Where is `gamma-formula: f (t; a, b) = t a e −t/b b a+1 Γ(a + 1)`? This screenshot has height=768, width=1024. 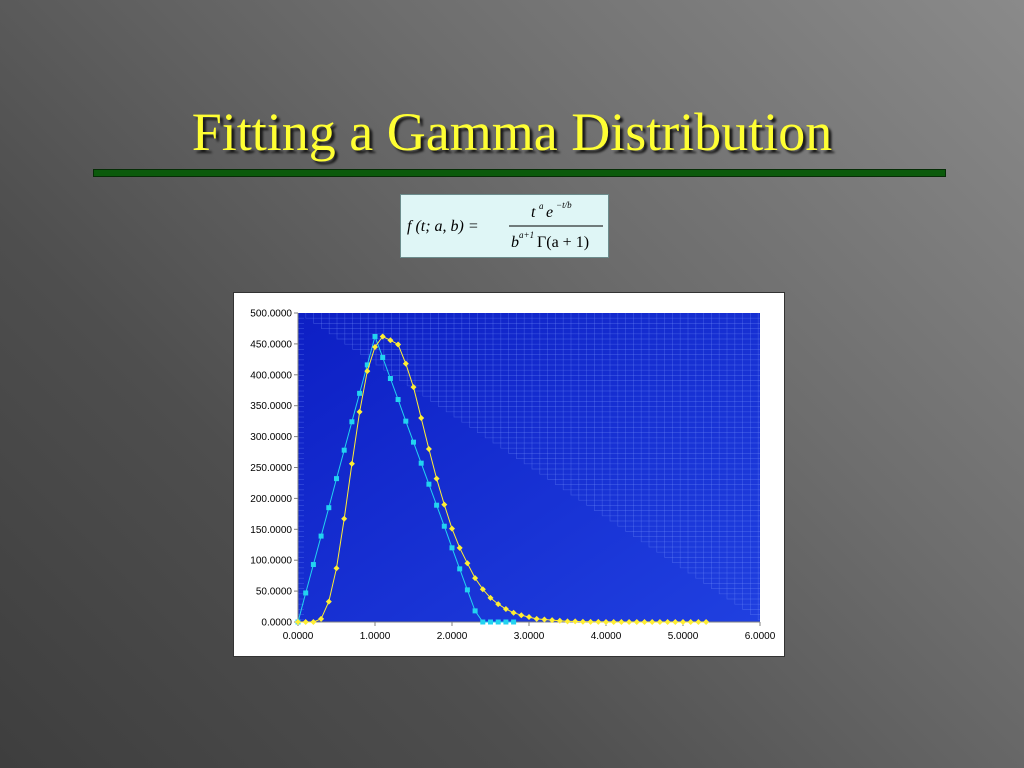
gamma-formula: f (t; a, b) = t a e −t/b b a+1 Γ(a + 1) is located at coordinates (504, 226).